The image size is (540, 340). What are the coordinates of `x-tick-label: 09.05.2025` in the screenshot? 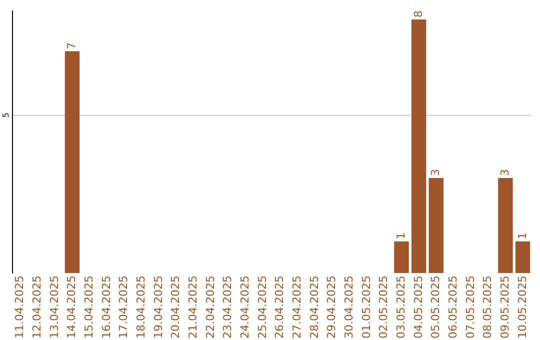 It's located at (505, 307).